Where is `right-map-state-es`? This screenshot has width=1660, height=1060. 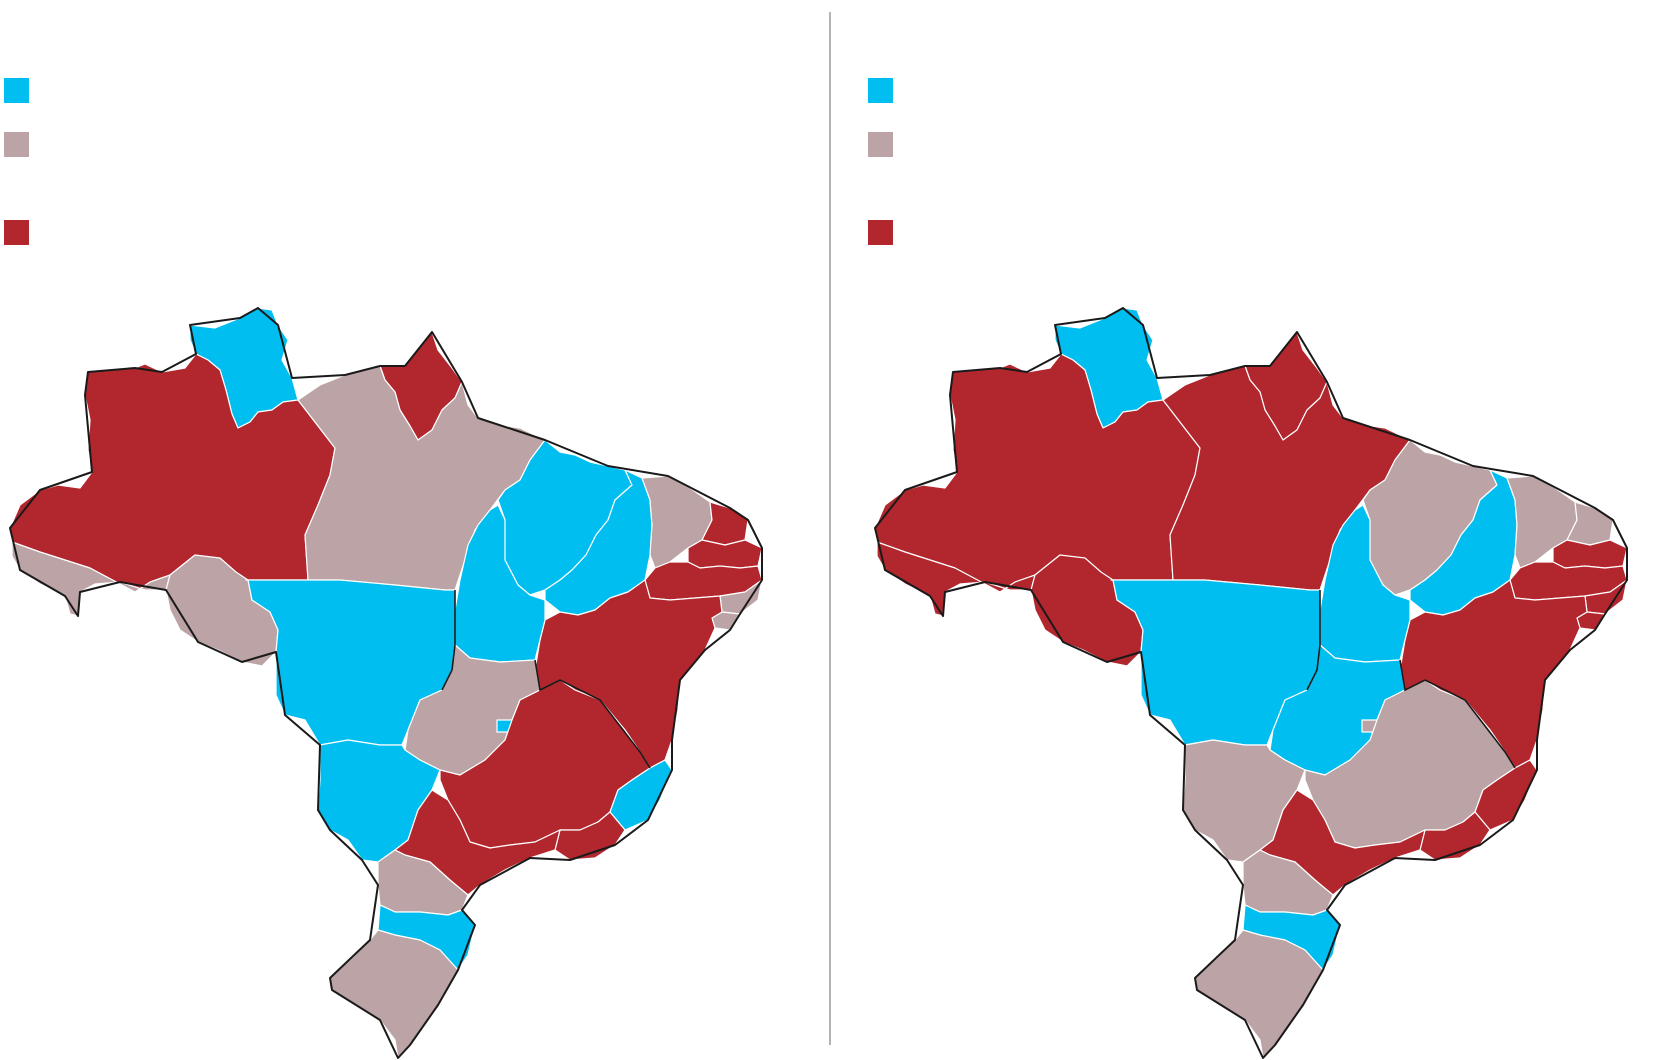 right-map-state-es is located at coordinates (1506, 795).